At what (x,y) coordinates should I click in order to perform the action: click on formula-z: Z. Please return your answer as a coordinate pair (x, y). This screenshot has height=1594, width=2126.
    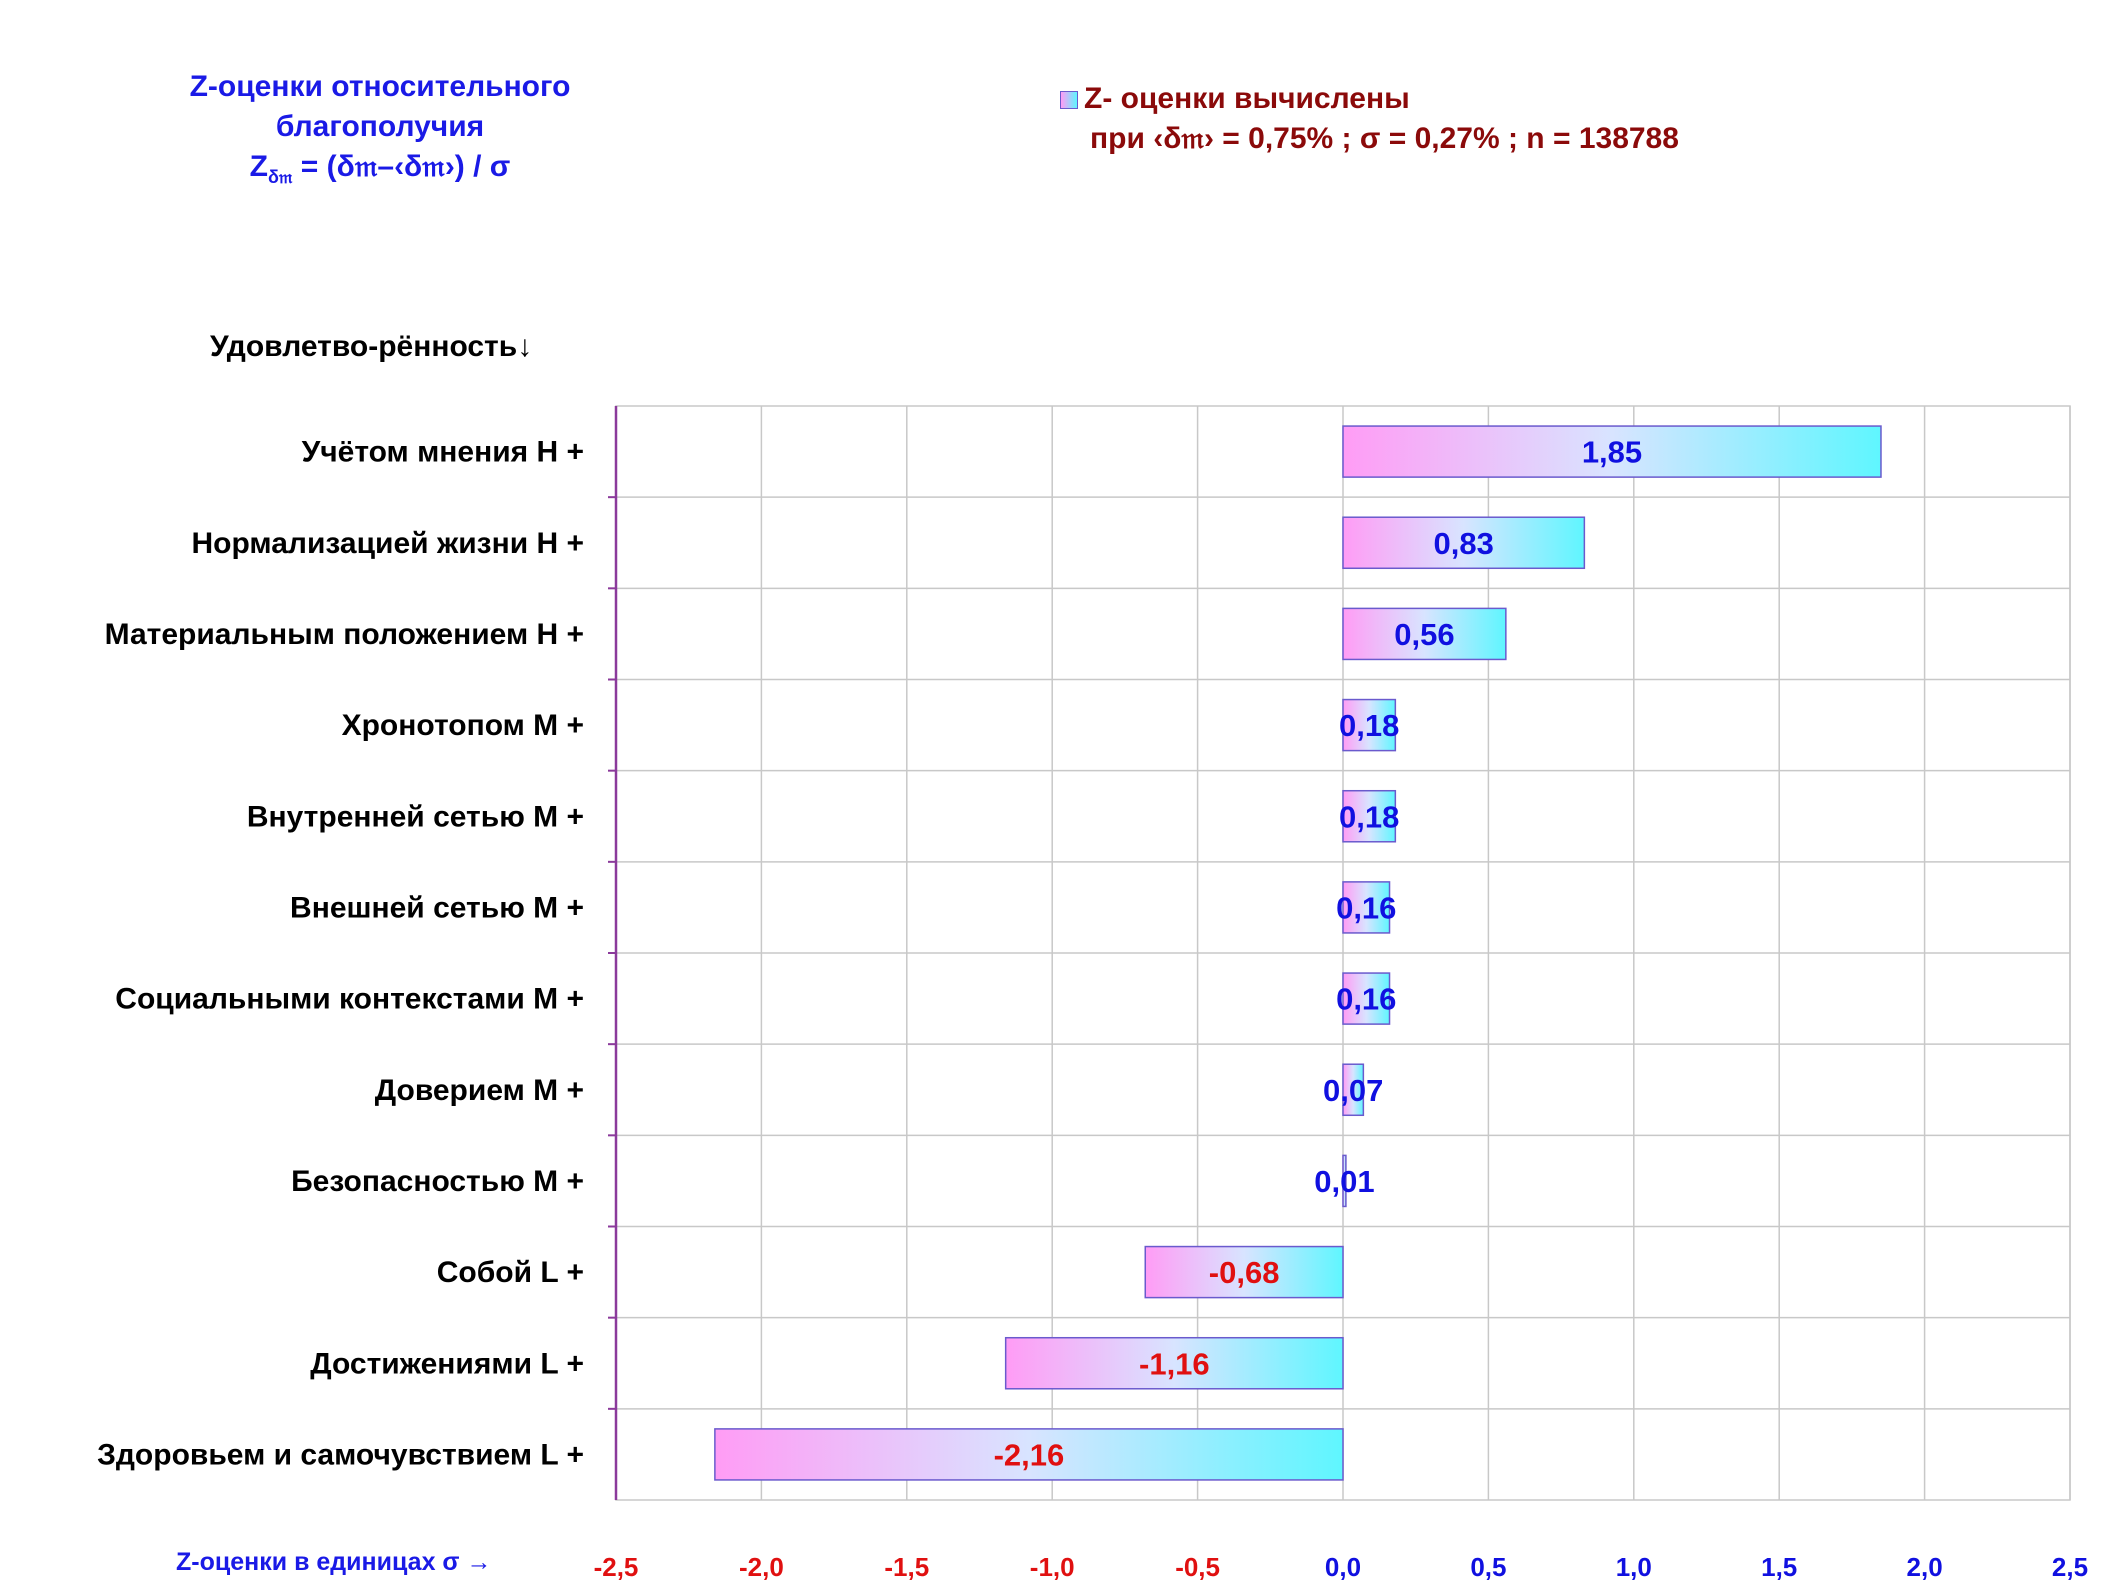
    Looking at the image, I should click on (258, 166).